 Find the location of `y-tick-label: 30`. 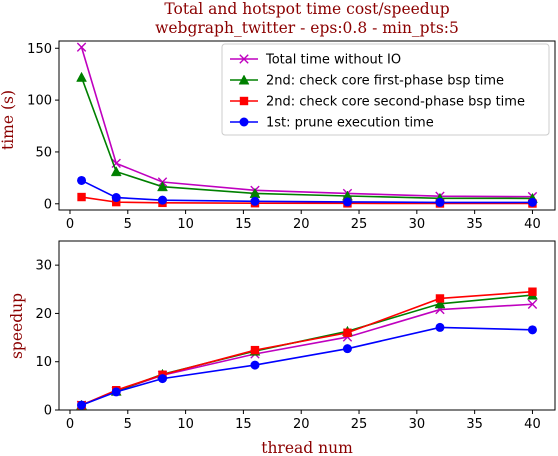

y-tick-label: 30 is located at coordinates (43, 266).